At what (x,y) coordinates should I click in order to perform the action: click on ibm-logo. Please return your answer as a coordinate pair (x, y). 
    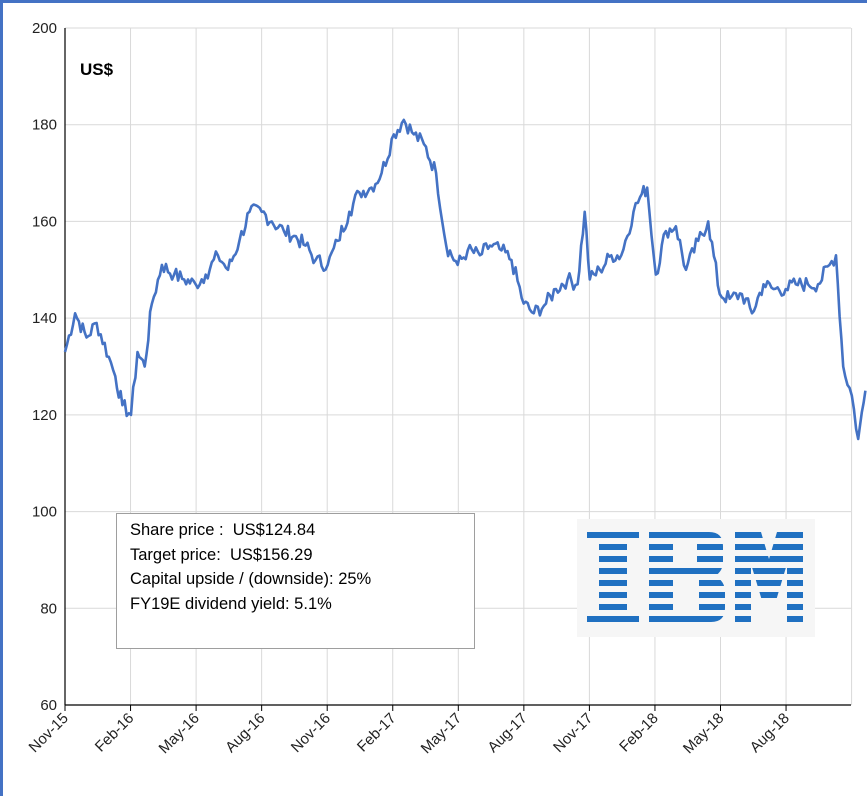
    Looking at the image, I should click on (696, 578).